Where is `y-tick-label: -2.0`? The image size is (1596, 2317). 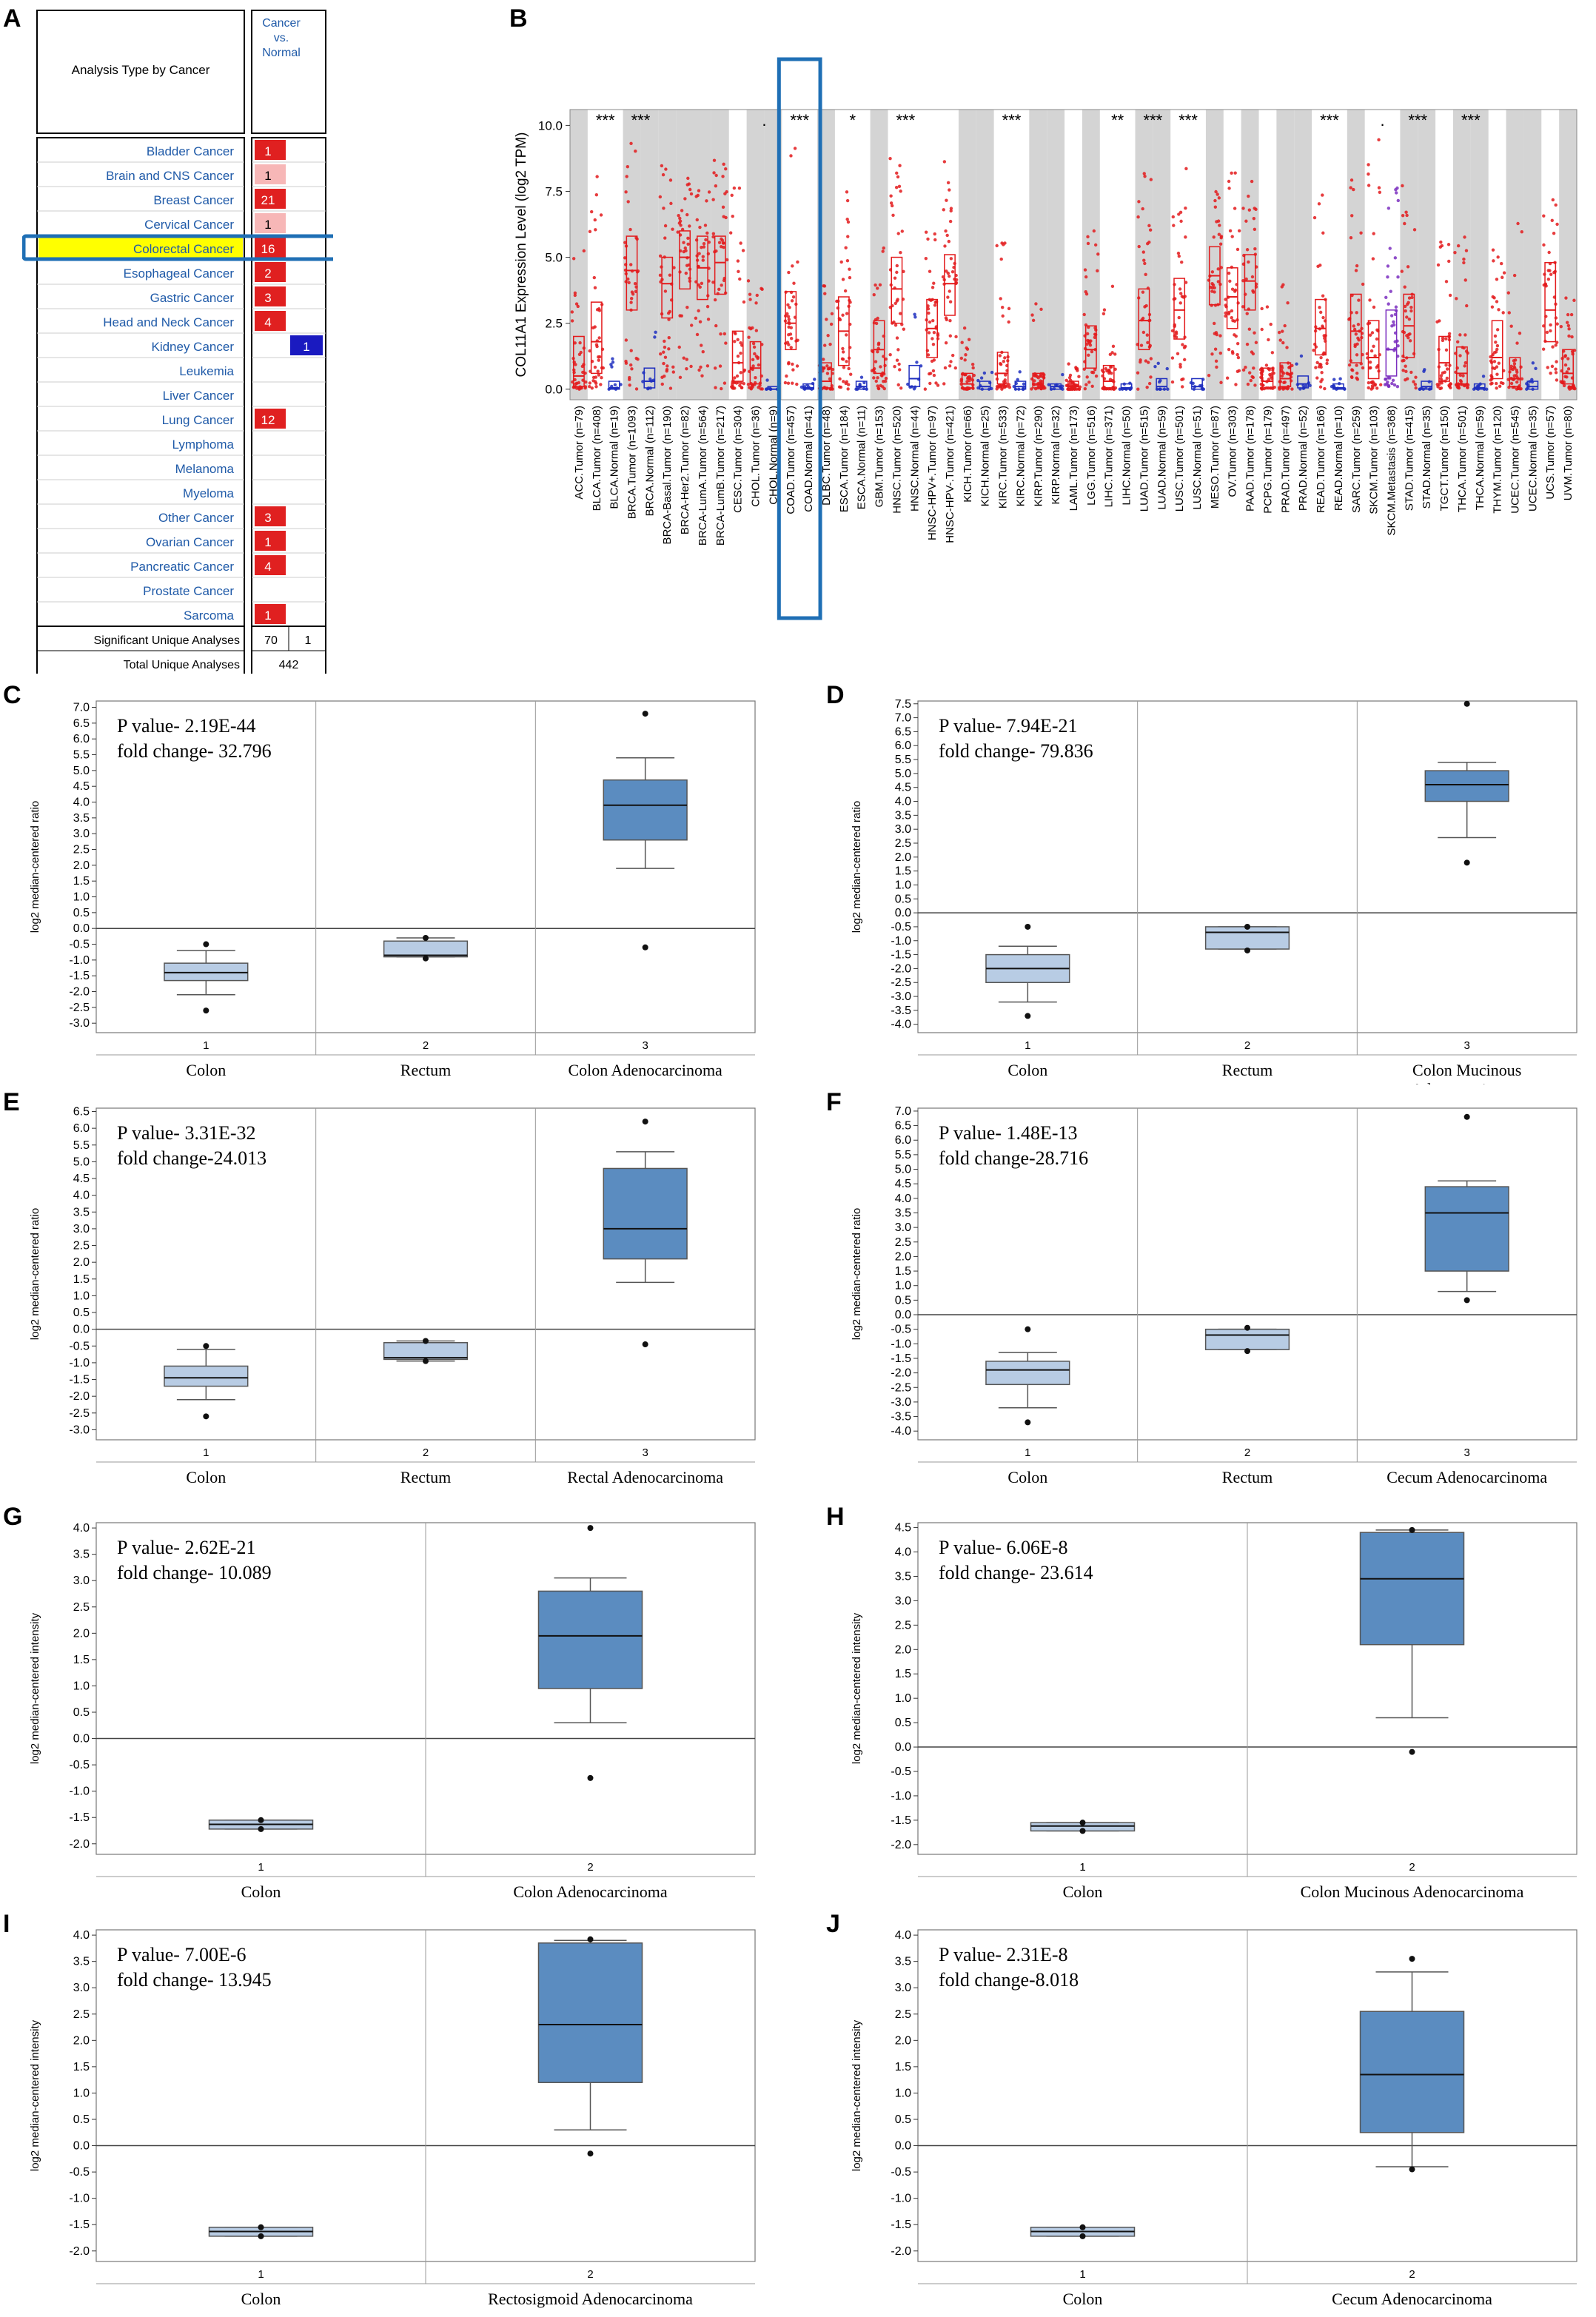 y-tick-label: -2.0 is located at coordinates (79, 1844).